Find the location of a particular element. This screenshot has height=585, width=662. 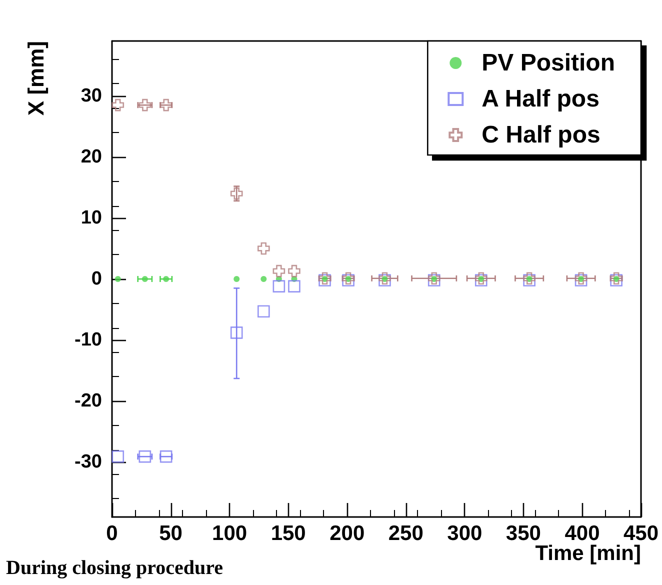

y-tick-label: 20 is located at coordinates (91, 157).